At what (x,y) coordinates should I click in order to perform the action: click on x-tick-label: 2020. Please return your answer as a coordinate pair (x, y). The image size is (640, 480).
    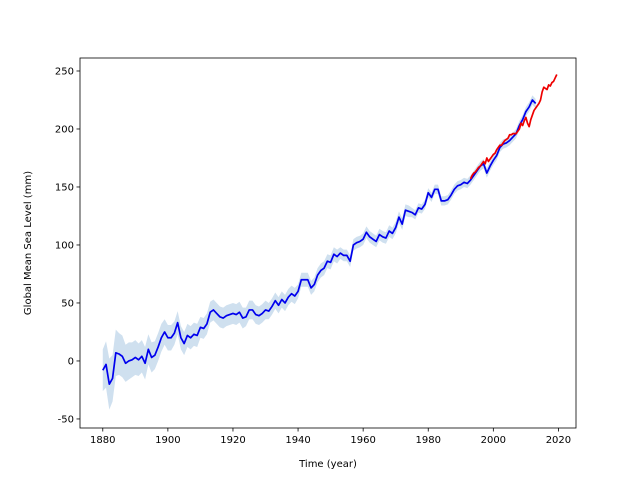
    Looking at the image, I should click on (558, 440).